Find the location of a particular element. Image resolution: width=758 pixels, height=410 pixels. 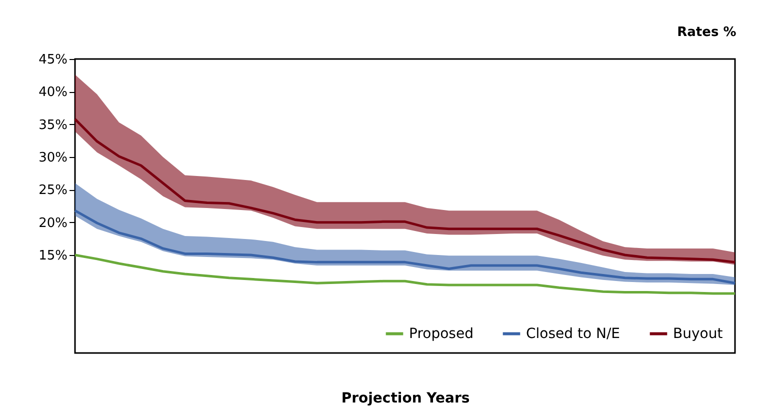

y-tick-label: 45% is located at coordinates (53, 60).